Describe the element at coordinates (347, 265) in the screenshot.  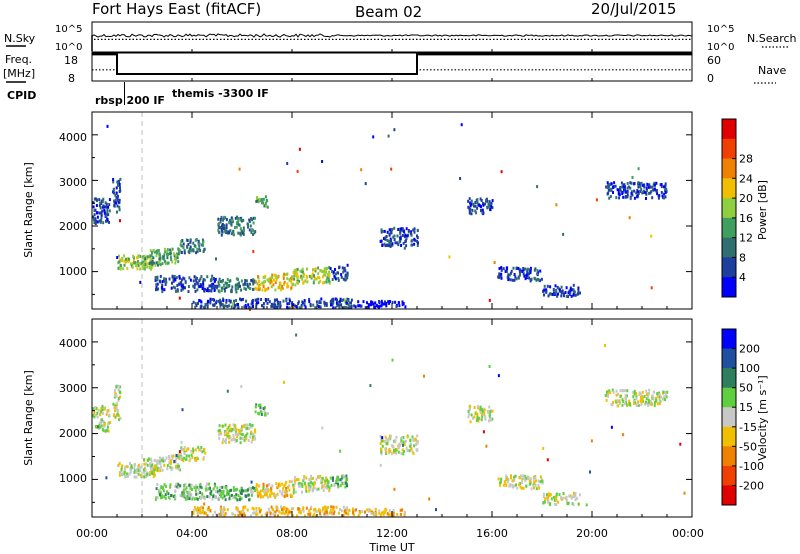
I see `power-speck` at that location.